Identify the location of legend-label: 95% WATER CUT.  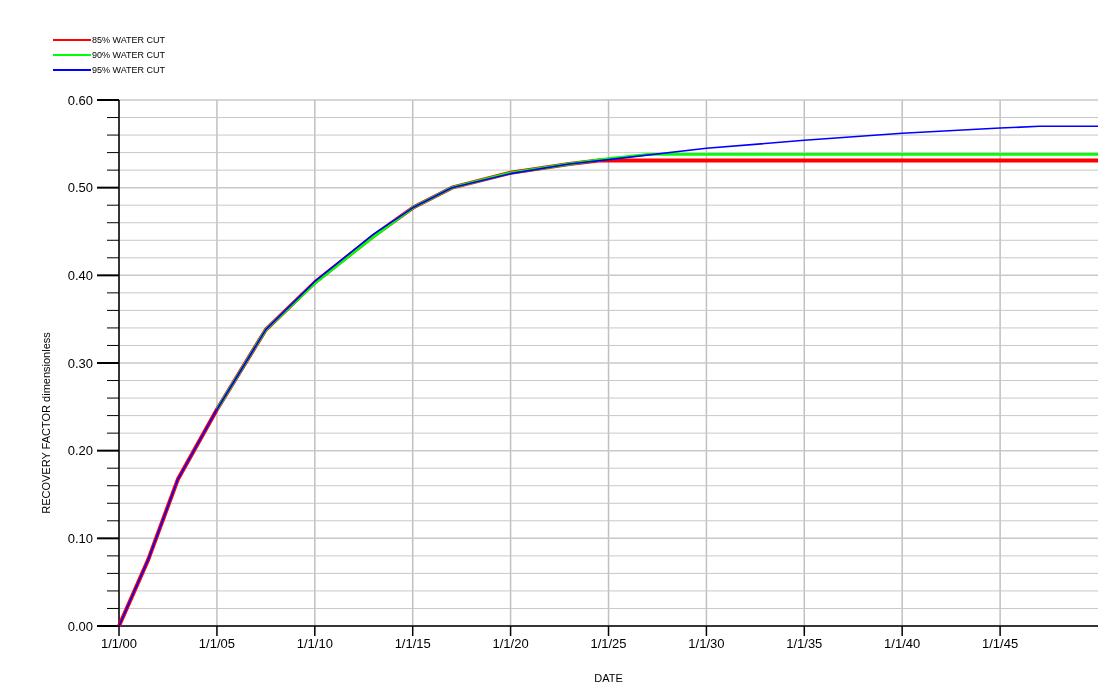
(129, 70).